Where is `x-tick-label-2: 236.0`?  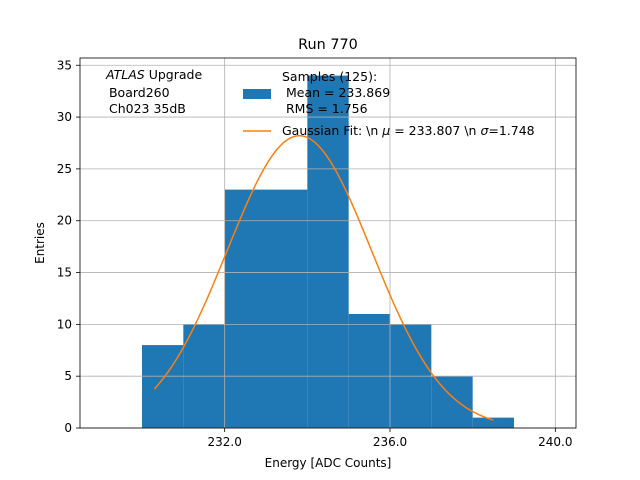
x-tick-label-2: 236.0 is located at coordinates (390, 442).